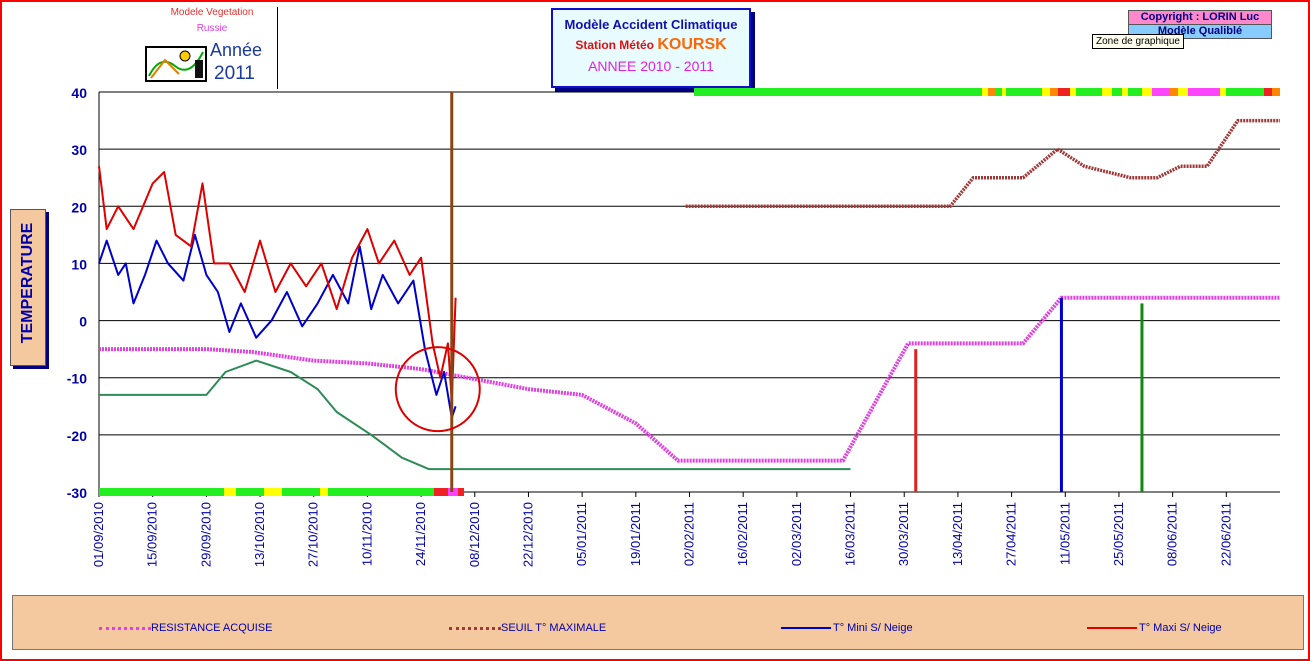 The width and height of the screenshot is (1310, 661). I want to click on chart-title: Modèle Accident Climatique, so click(651, 24).